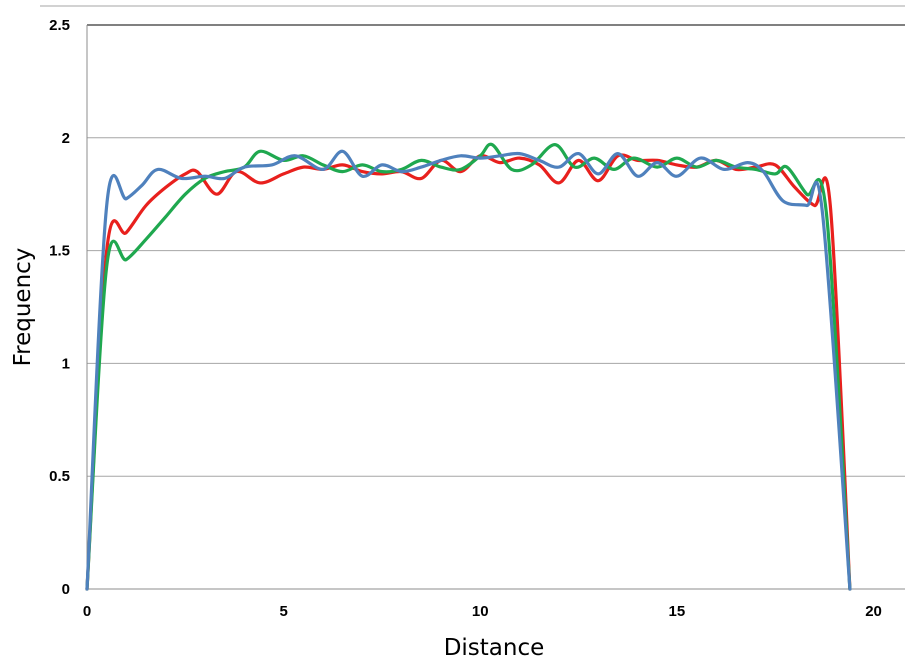 The width and height of the screenshot is (906, 667). Describe the element at coordinates (873, 611) in the screenshot. I see `x-tick-label: 20` at that location.